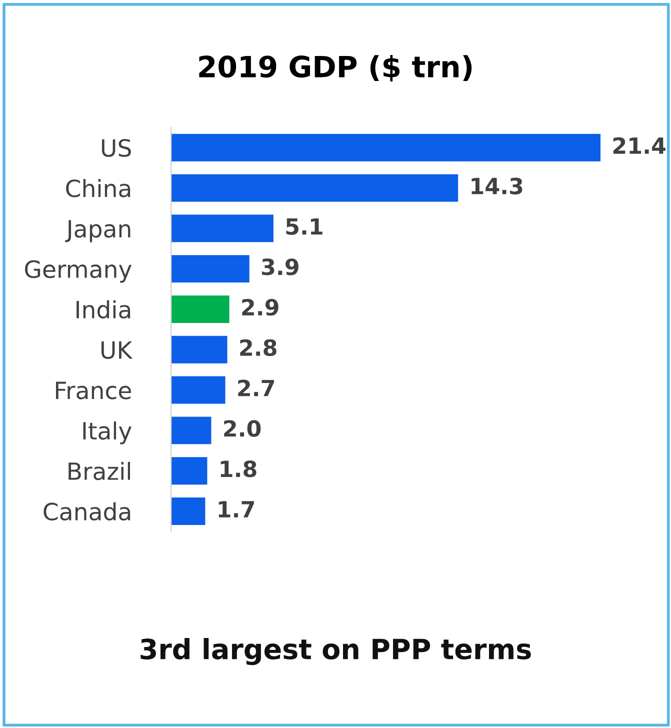  Describe the element at coordinates (98, 188) in the screenshot. I see `y-tick-label: China` at that location.